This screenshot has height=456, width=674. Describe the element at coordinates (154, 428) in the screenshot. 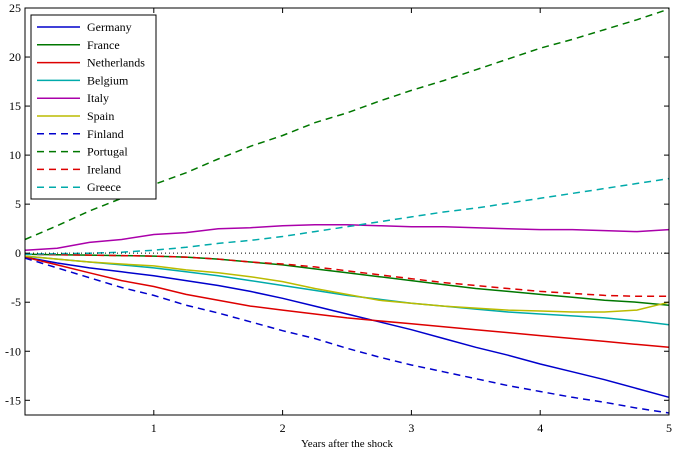

I see `x-tick-label: 1` at that location.